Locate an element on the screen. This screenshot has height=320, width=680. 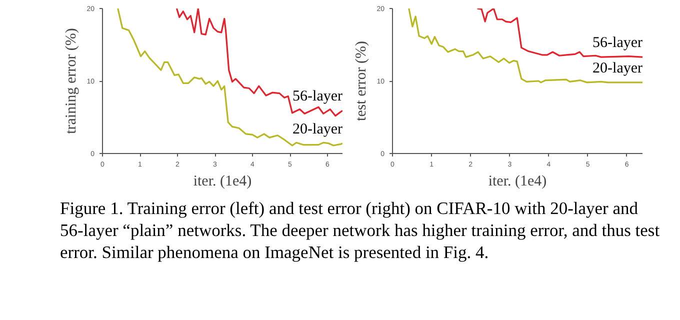
y-axis-title: test error (%) is located at coordinates (362, 81).